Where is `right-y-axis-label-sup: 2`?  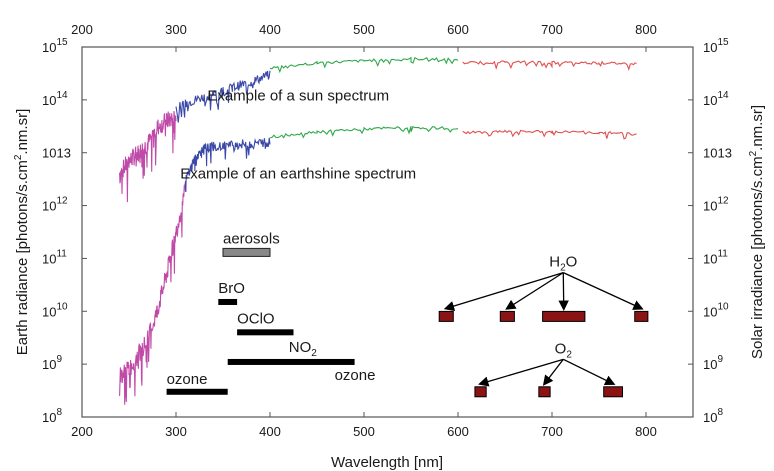
right-y-axis-label-sup: 2 is located at coordinates (753, 153).